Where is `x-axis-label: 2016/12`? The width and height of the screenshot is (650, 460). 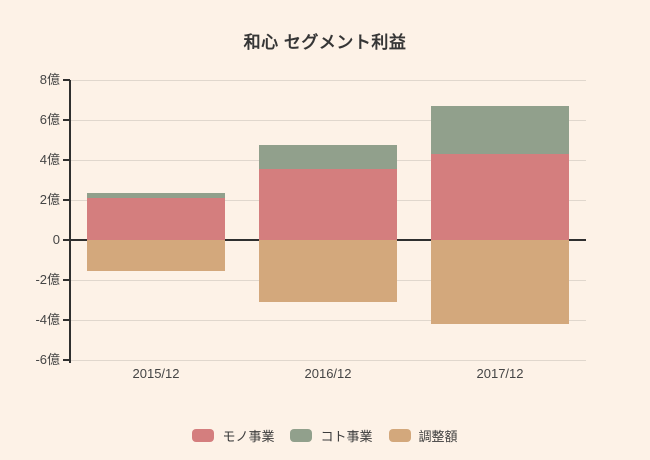
x-axis-label: 2016/12 is located at coordinates (328, 373).